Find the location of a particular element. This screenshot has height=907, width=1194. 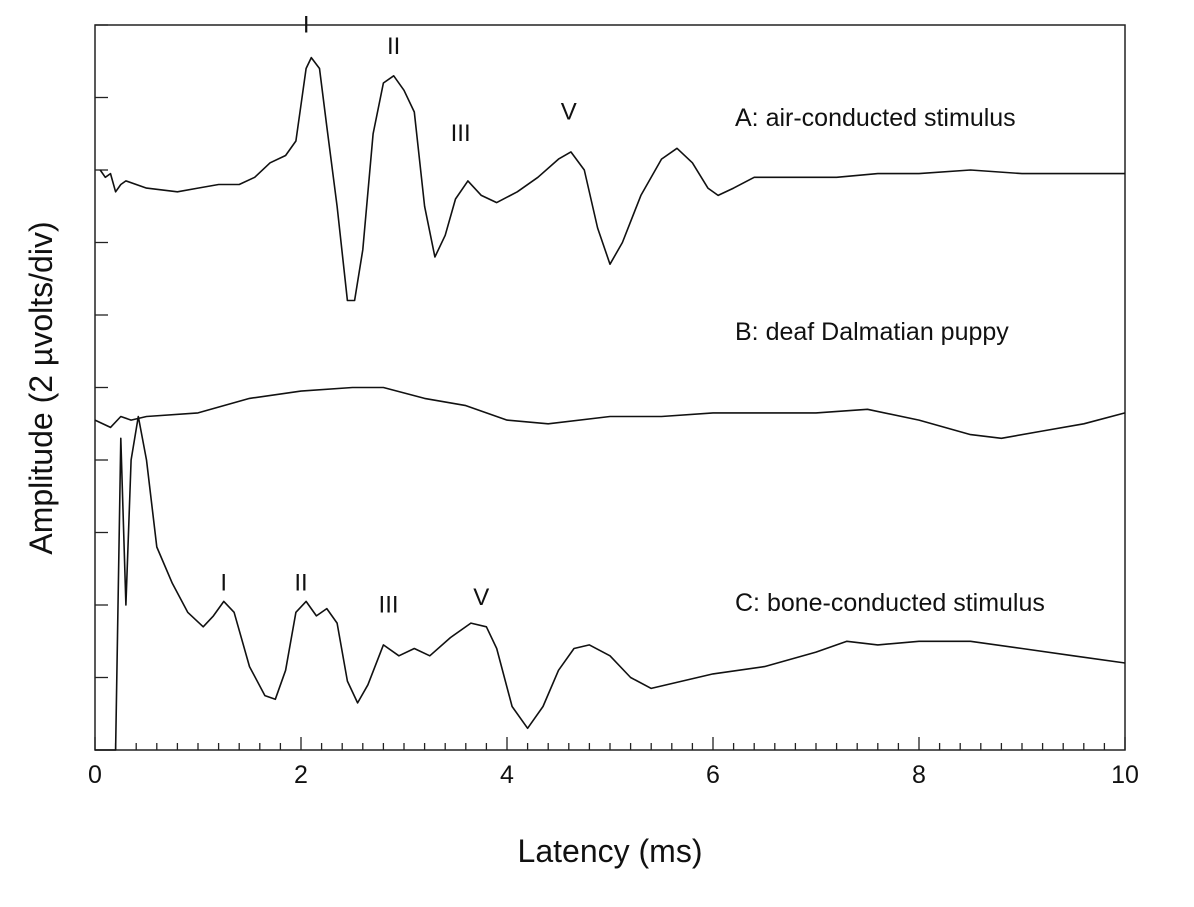

trace-label-c: C: bone-conducted stimulus is located at coordinates (890, 603).